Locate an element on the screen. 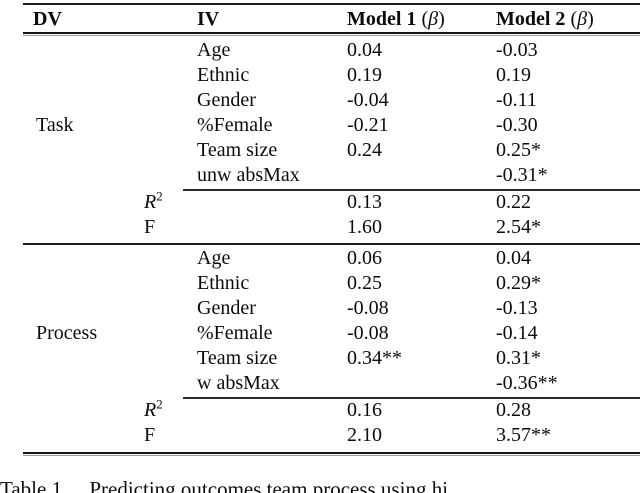 This screenshot has height=493, width=640. model2-value: -0.13 is located at coordinates (517, 308).